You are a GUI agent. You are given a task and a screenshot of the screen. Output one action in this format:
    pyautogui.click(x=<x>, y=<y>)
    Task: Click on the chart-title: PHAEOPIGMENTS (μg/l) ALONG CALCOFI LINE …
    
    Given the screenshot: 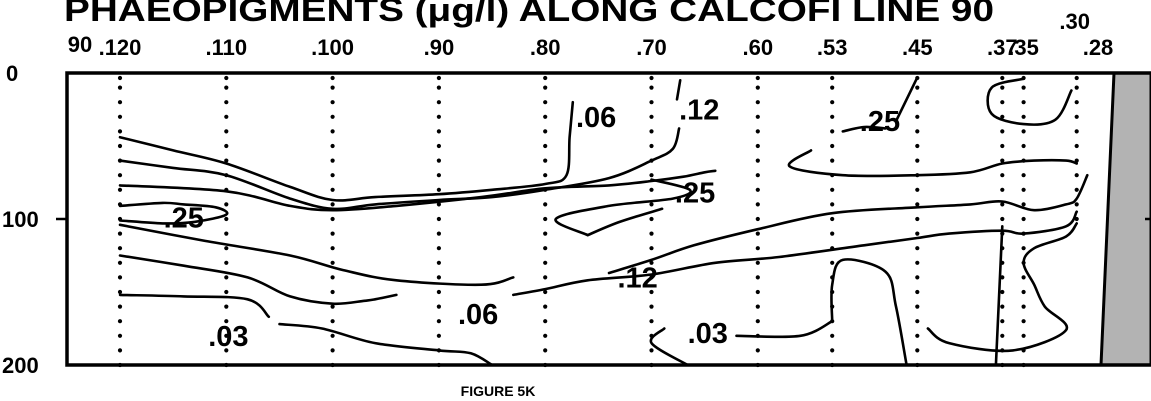 What is the action you would take?
    pyautogui.click(x=529, y=14)
    